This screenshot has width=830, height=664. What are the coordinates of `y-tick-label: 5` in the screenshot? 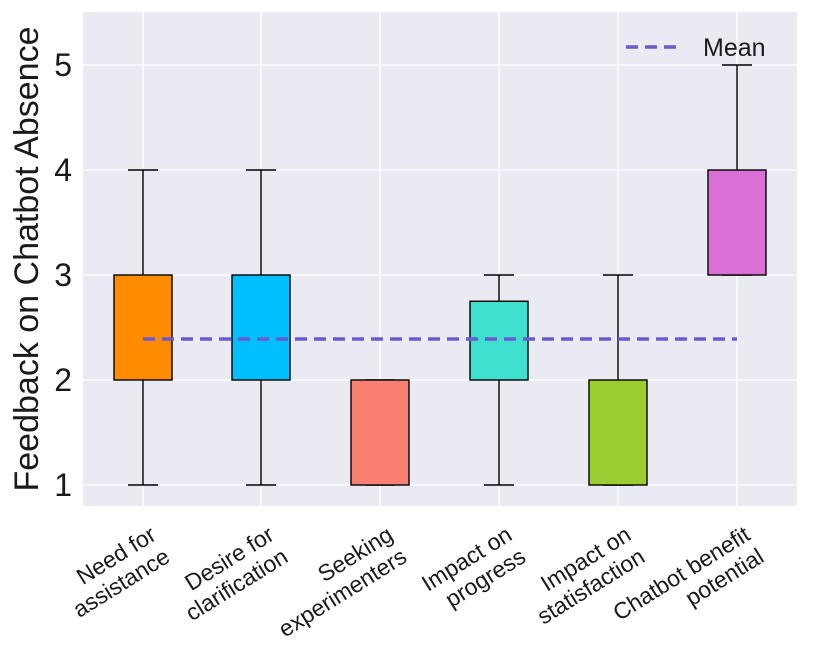 It's located at (63, 65).